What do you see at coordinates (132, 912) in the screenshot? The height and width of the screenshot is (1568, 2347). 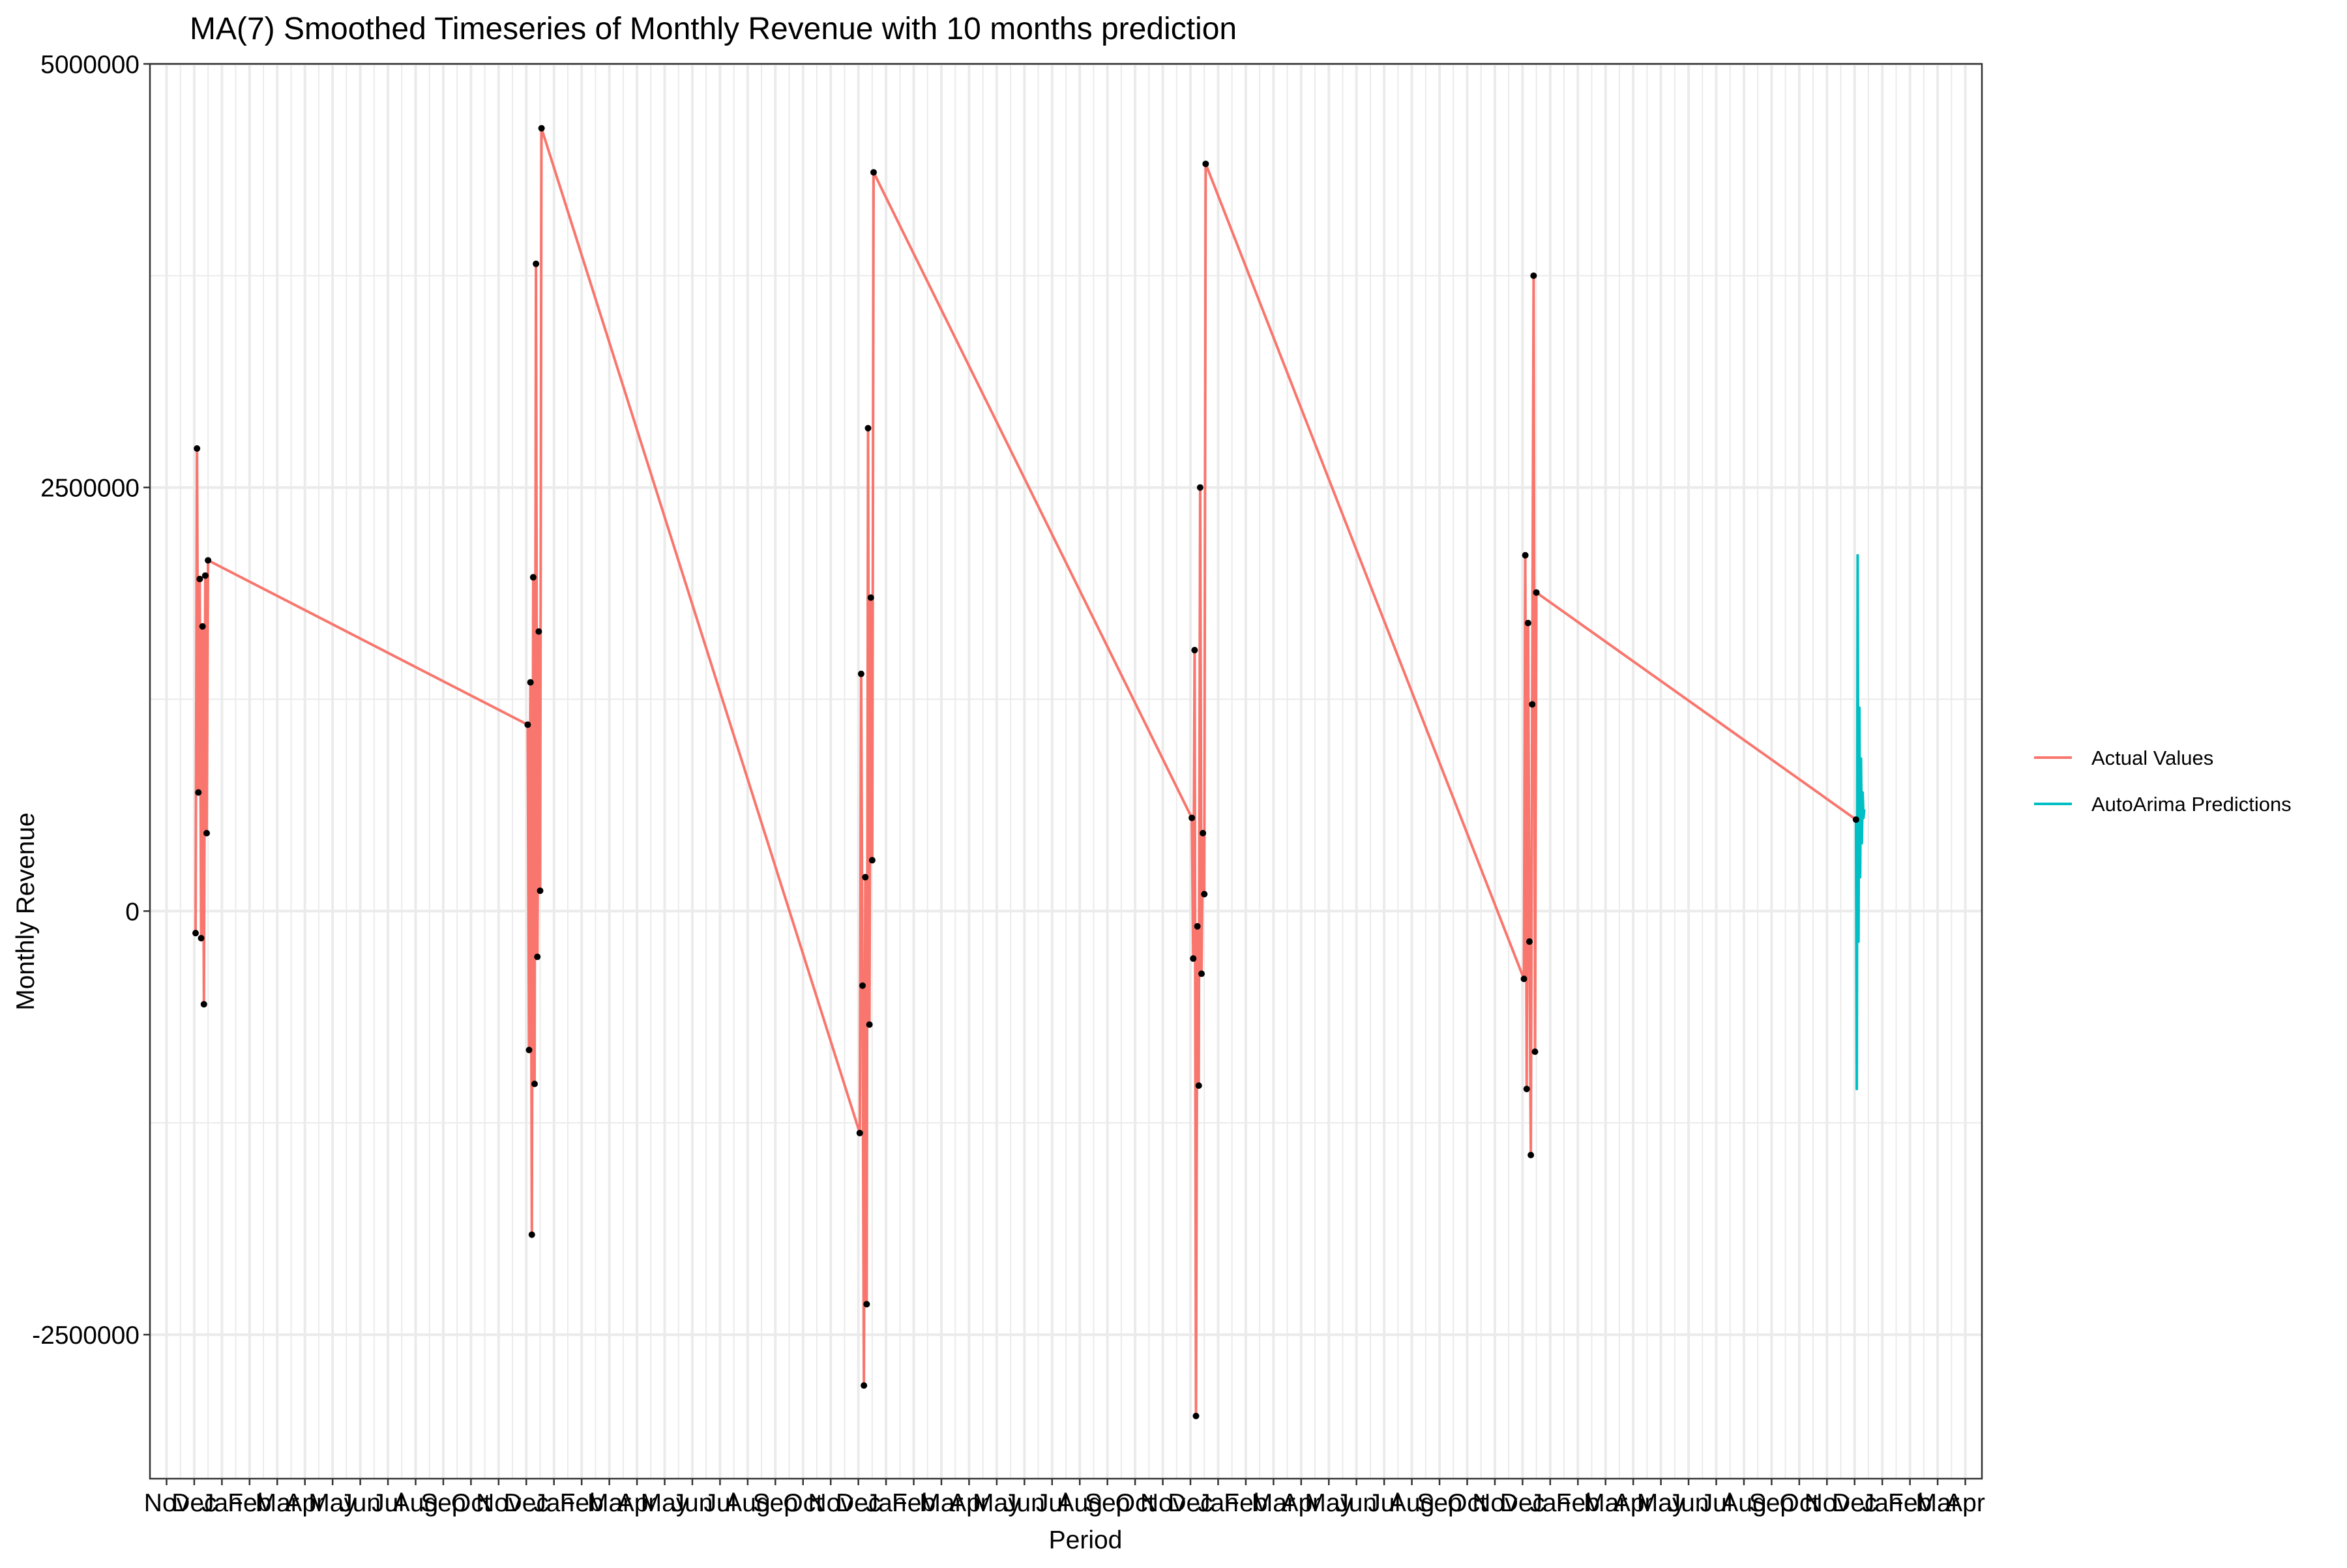 I see `y-tick-label: 0` at bounding box center [132, 912].